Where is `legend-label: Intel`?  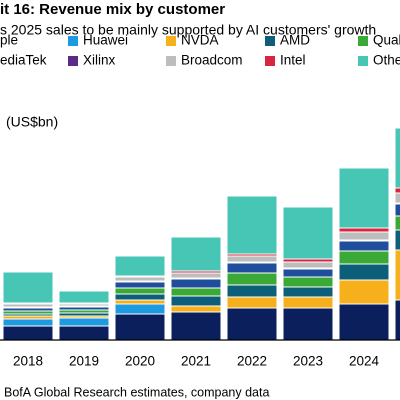 legend-label: Intel is located at coordinates (293, 60).